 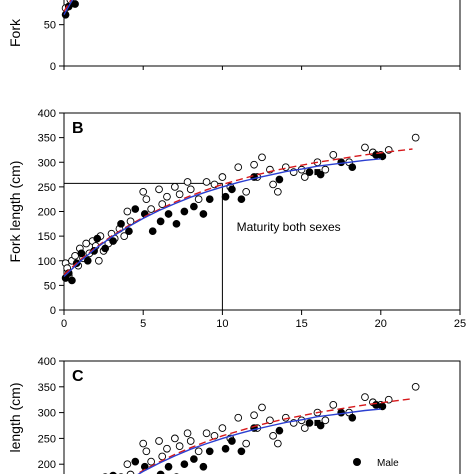 What do you see at coordinates (78, 128) in the screenshot?
I see `panel-letter: B` at bounding box center [78, 128].